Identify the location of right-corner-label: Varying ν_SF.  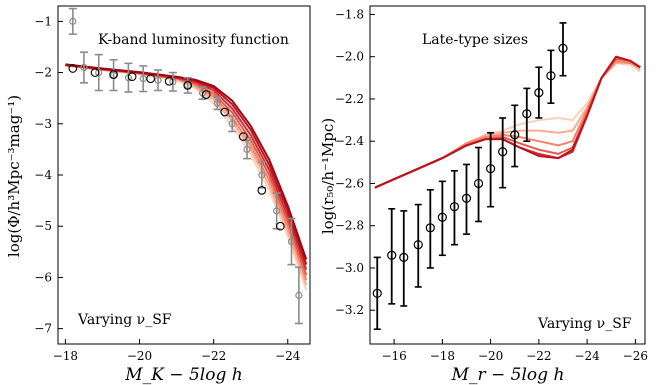
(584, 324).